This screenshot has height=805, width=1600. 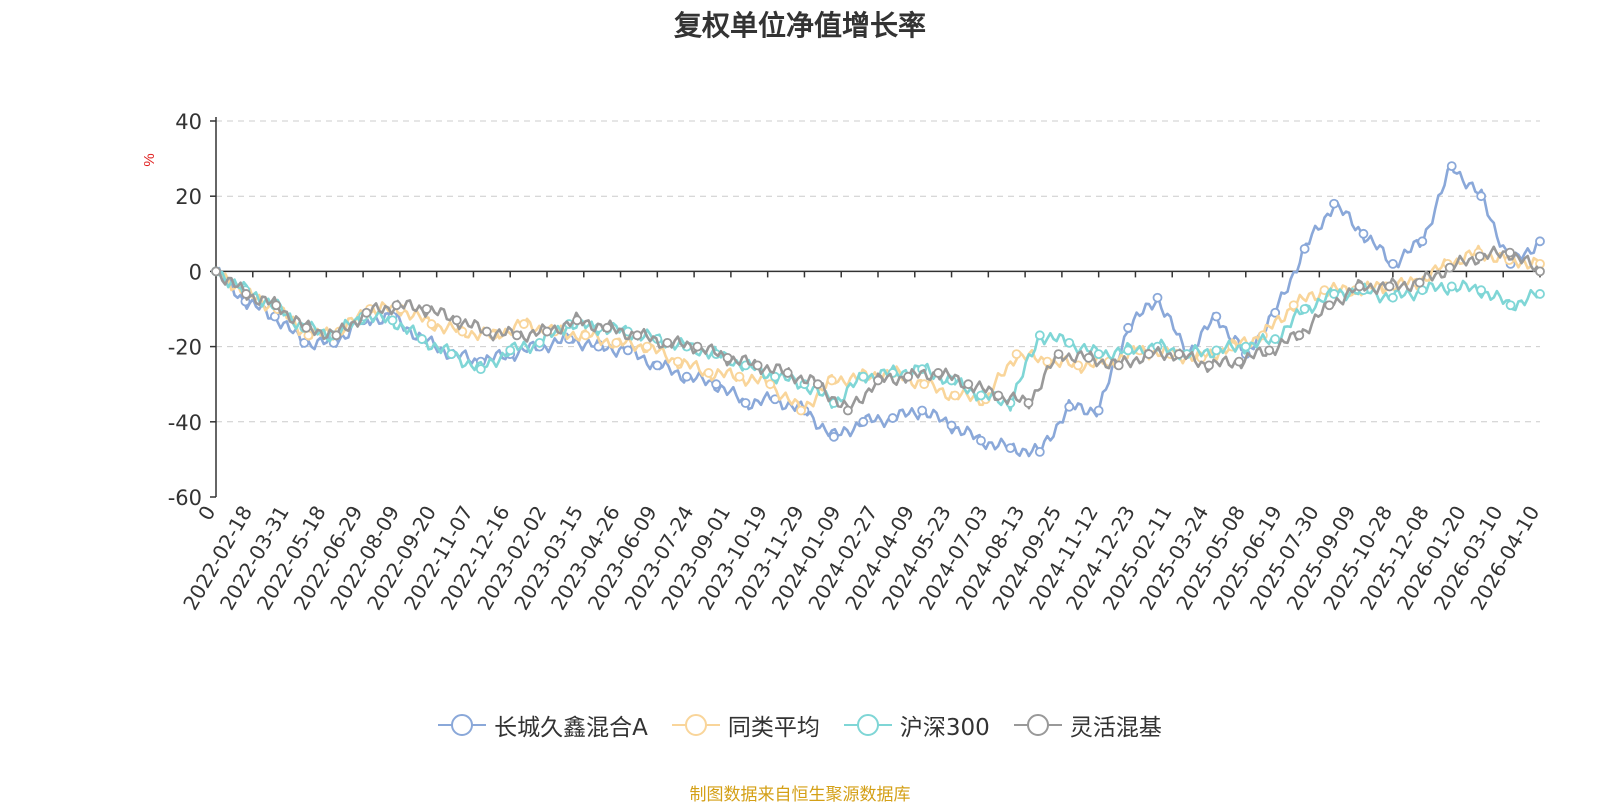 I want to click on legend-label: 灵活混基, so click(x=1115, y=728).